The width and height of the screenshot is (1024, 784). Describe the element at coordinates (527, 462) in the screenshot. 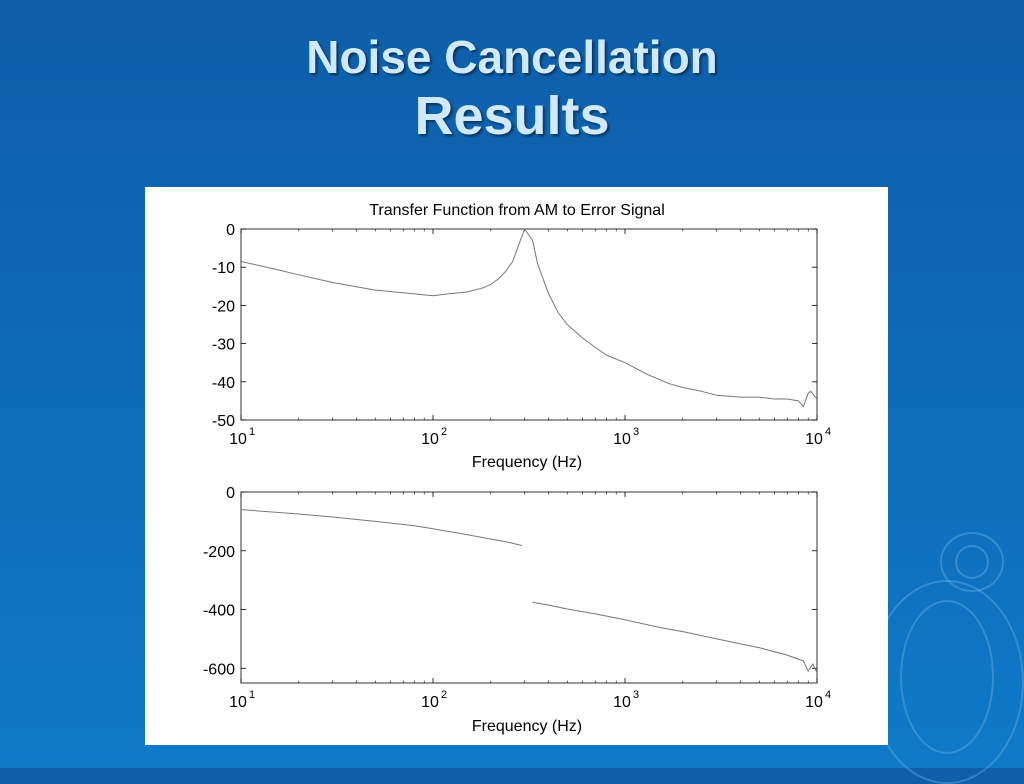

I see `x-axis-label-top: Frequency (Hz)` at that location.